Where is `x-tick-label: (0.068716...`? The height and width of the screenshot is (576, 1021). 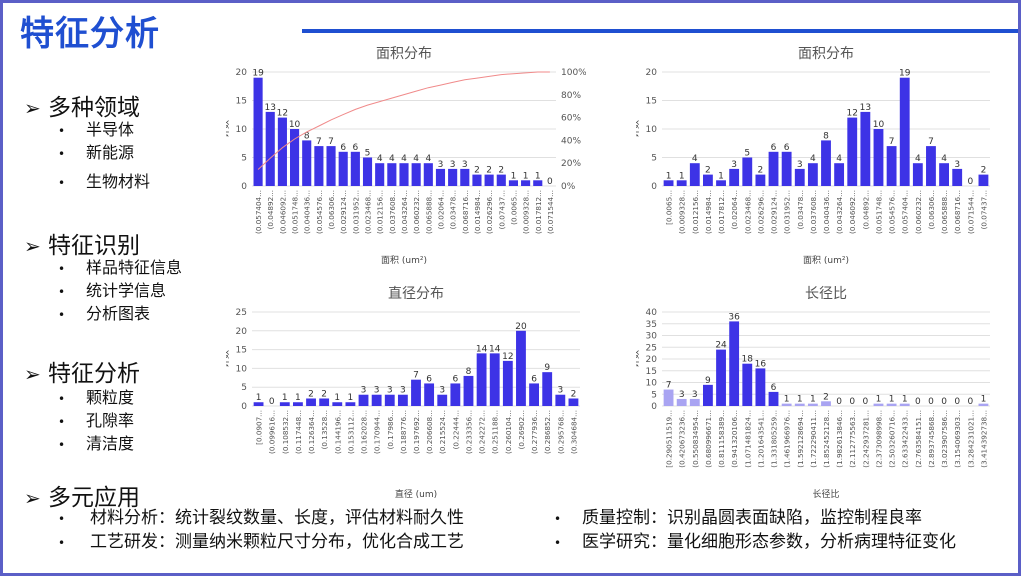
x-tick-label: (0.068716... is located at coordinates (957, 212).